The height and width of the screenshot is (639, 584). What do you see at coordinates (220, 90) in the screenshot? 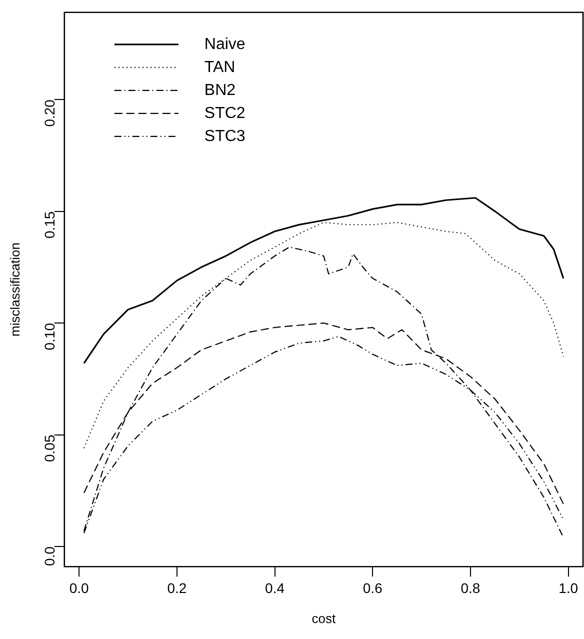
I see `legend-label: BN2` at bounding box center [220, 90].